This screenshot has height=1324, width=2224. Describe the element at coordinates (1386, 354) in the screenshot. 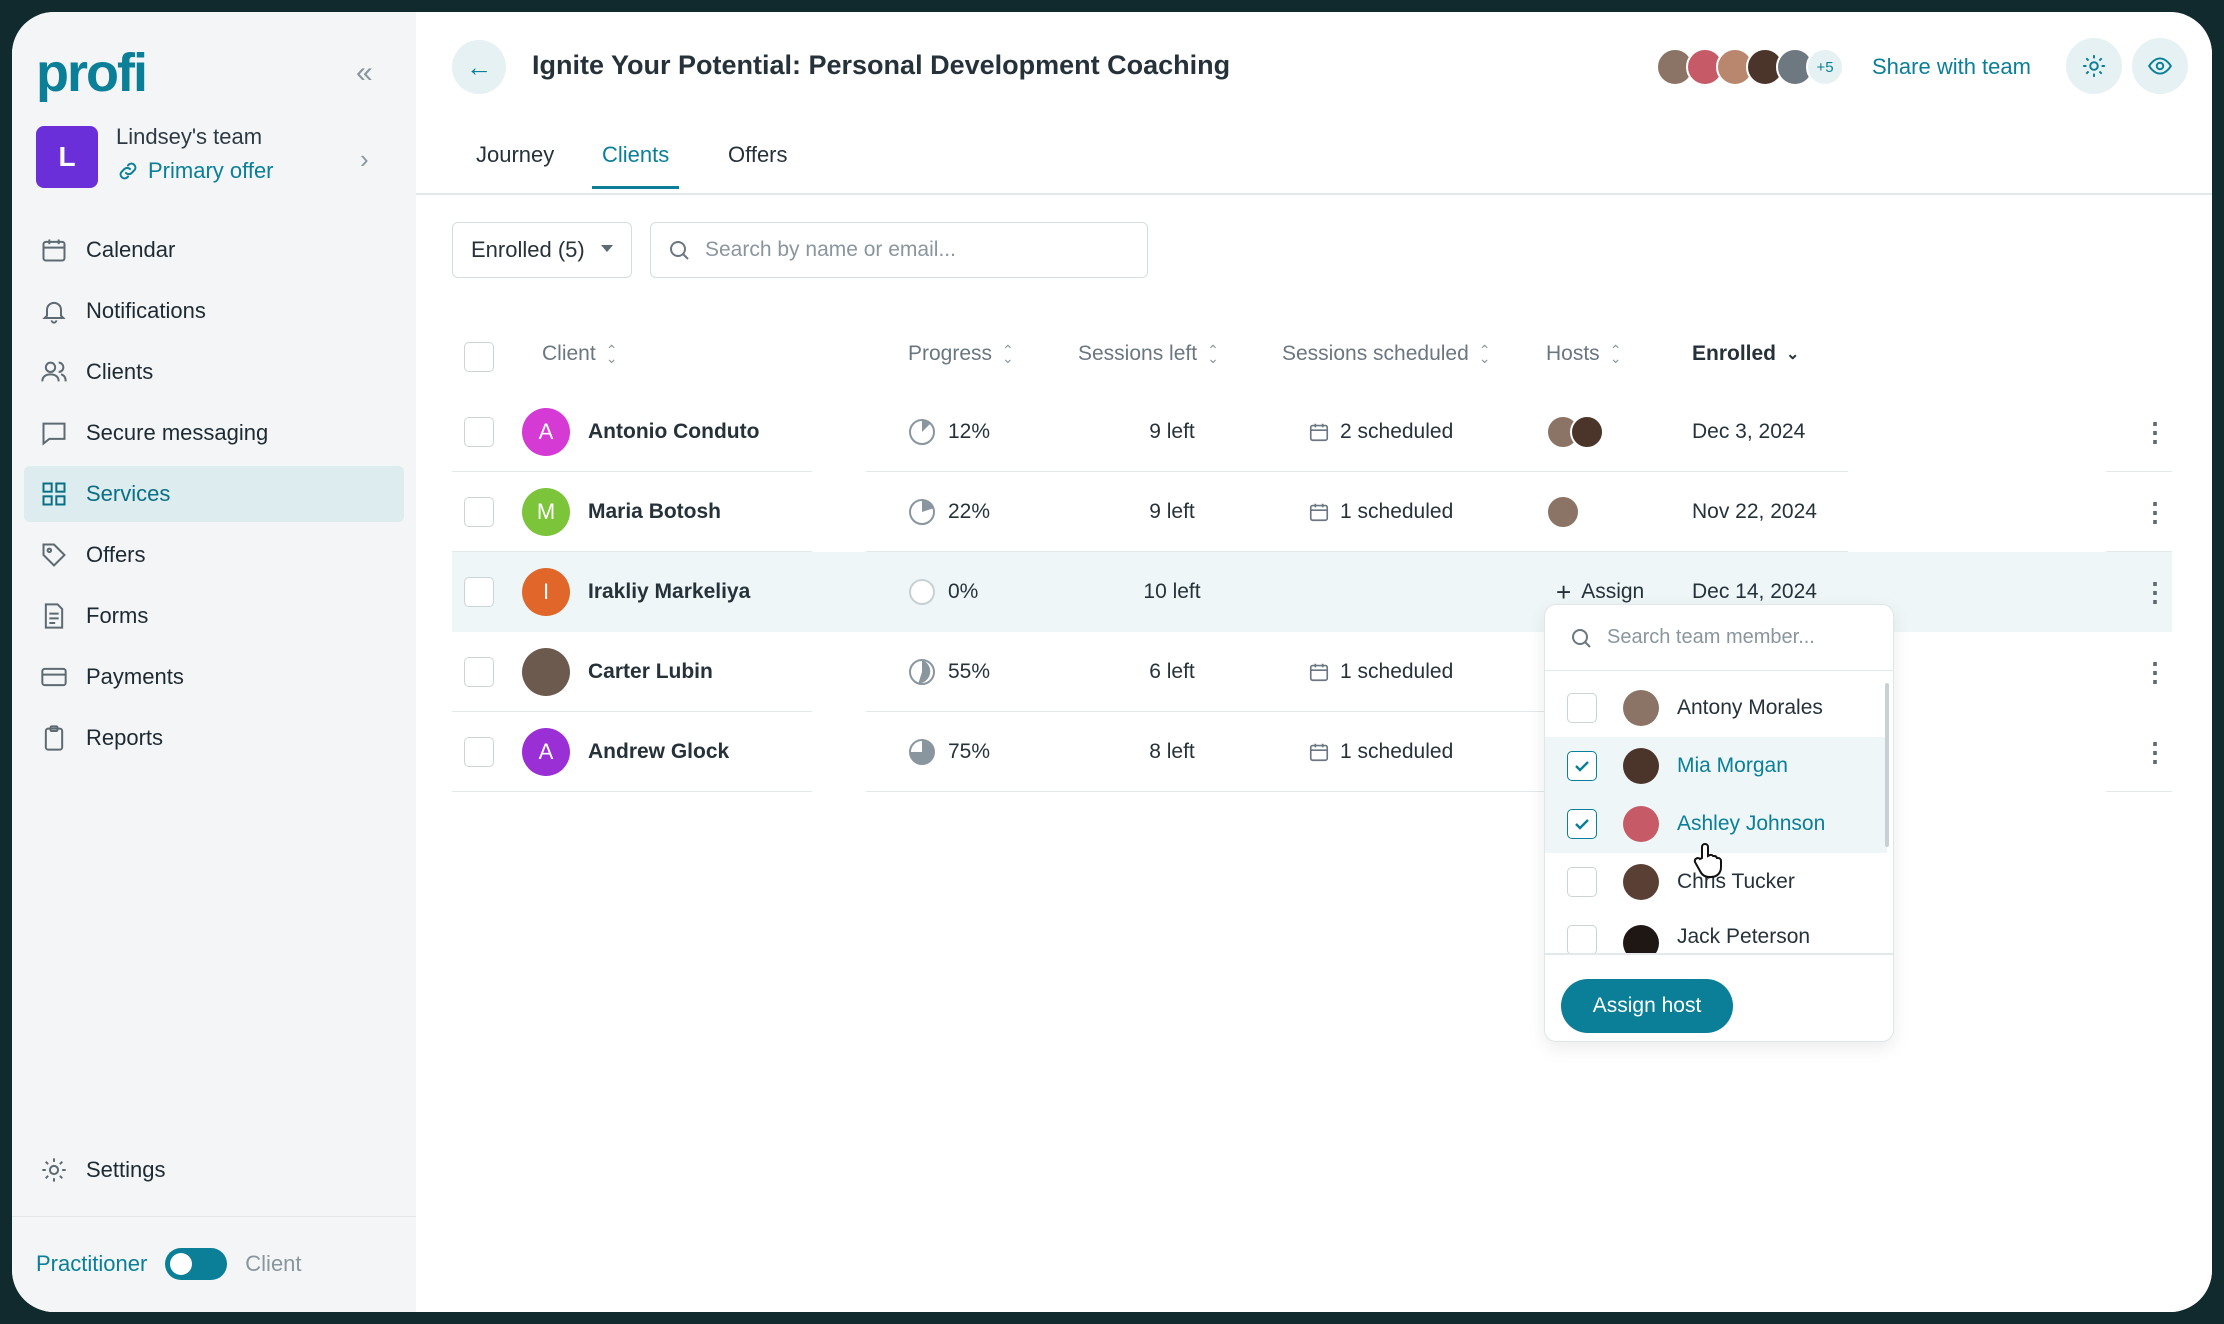

I see `column-header-sessions-scheduled: Sessions scheduled ⌃ ⌄` at that location.